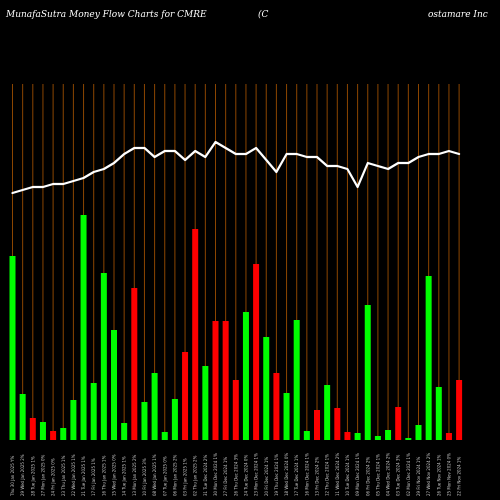 The image size is (500, 500). I want to click on x-tick-label: 25 Mon Nov 2024 0%, so click(448, 474).